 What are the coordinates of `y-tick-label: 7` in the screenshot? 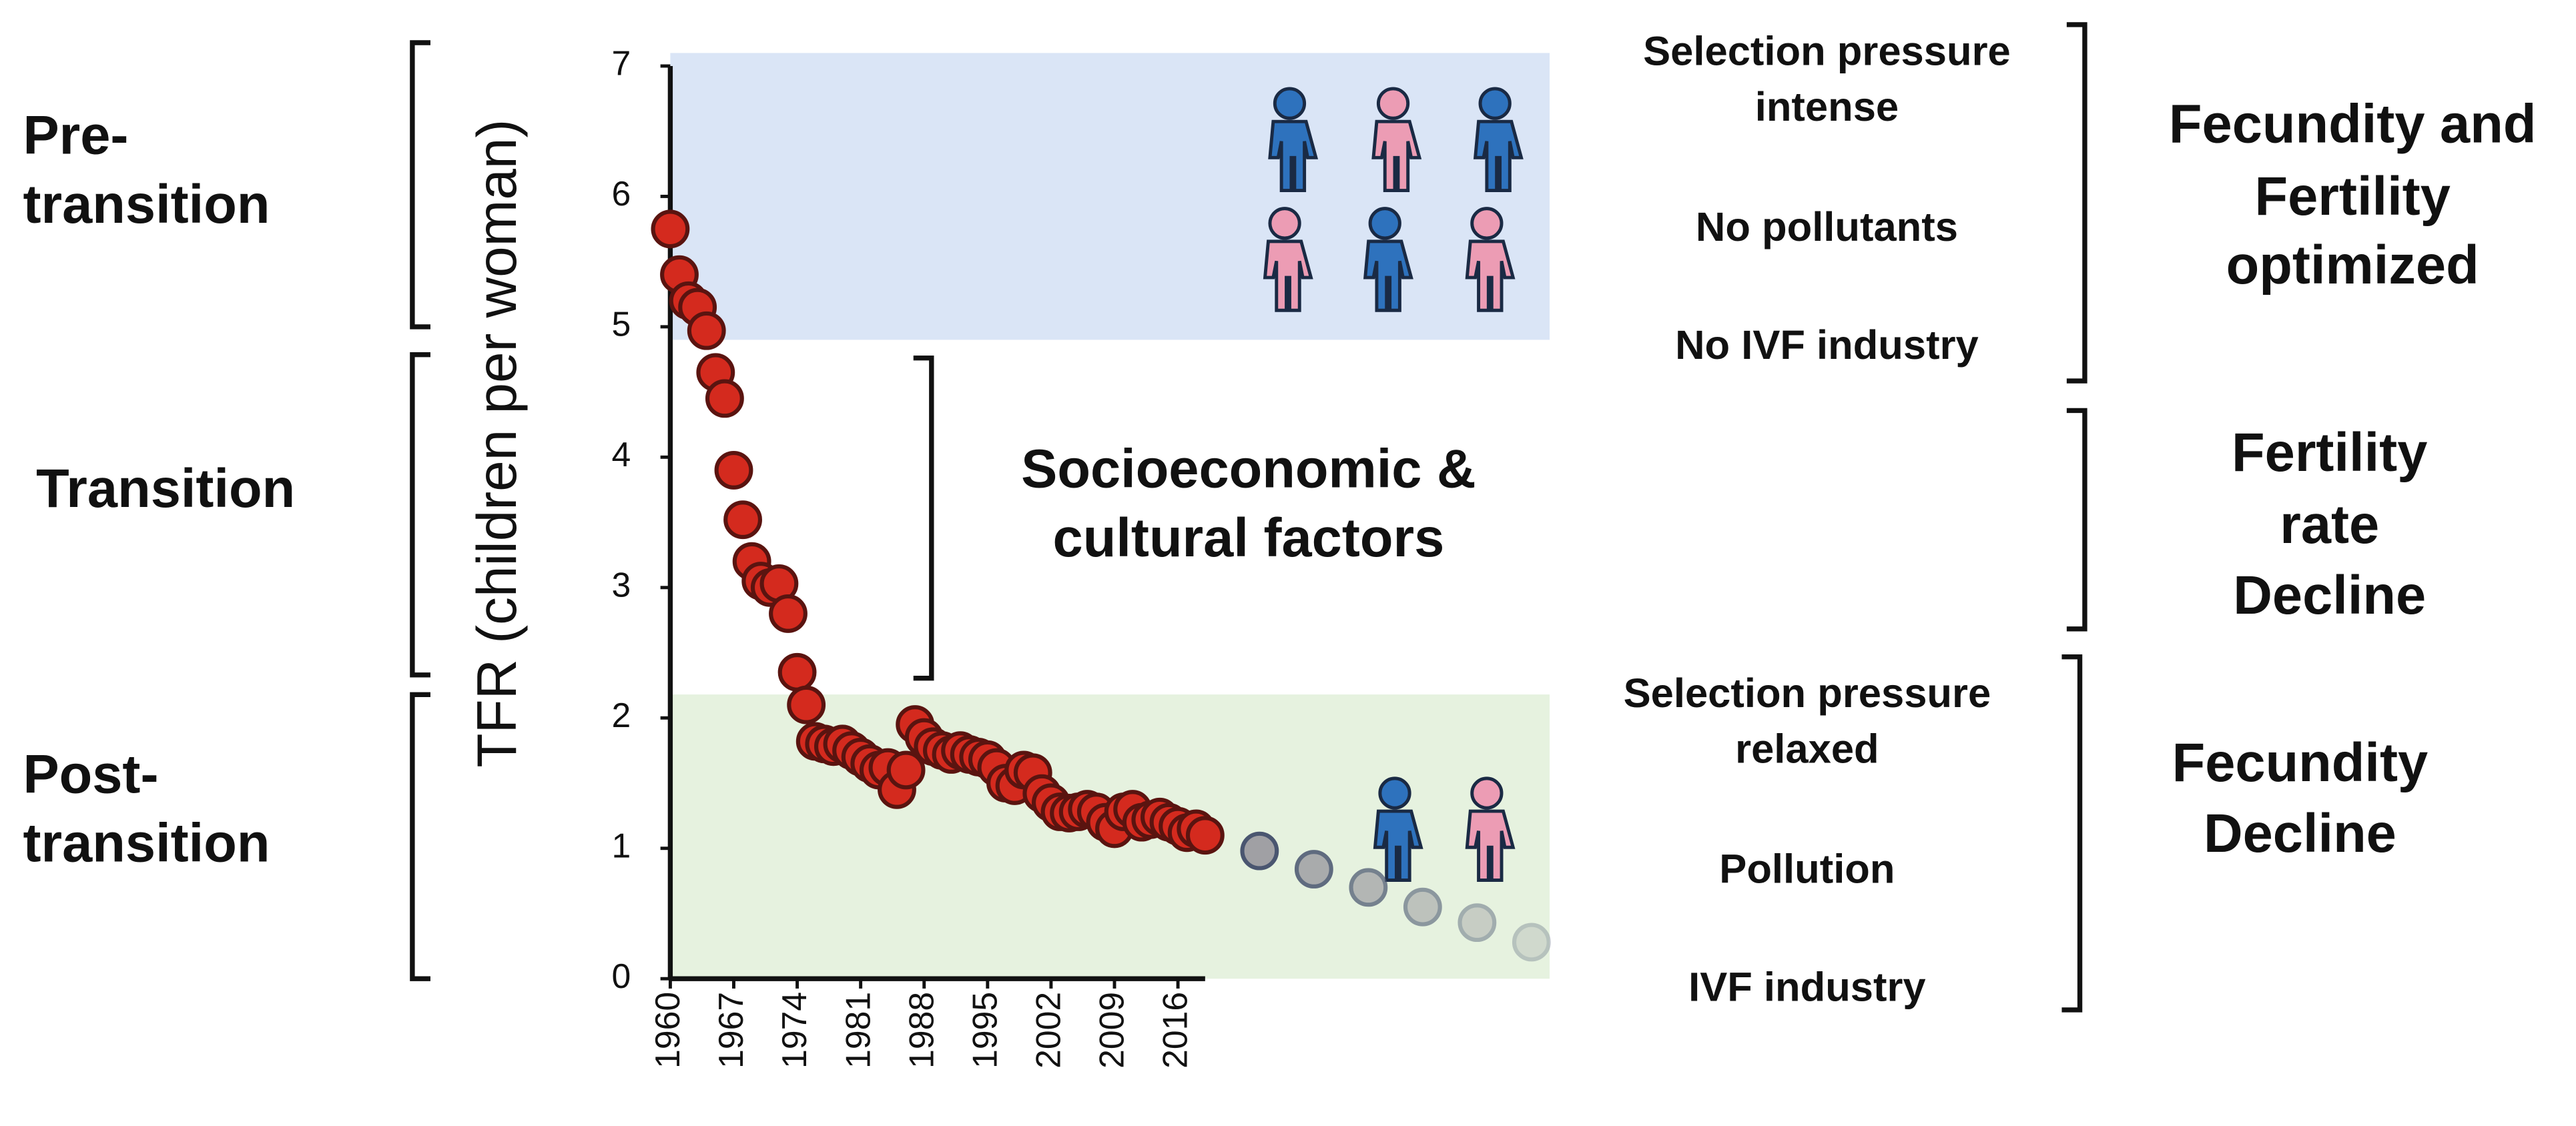 It's located at (621, 63).